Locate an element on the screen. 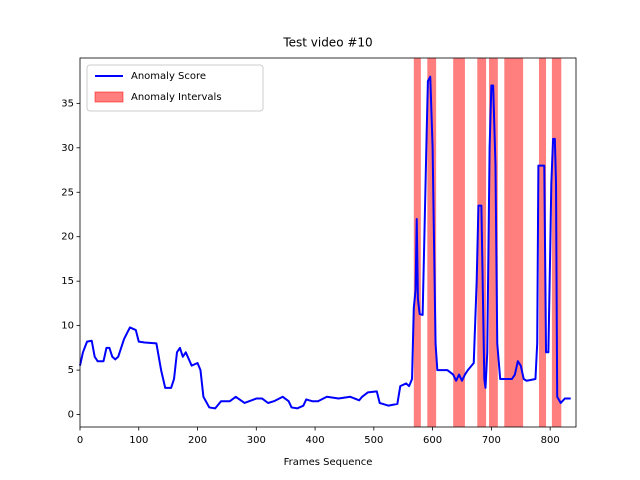 This screenshot has width=640, height=480. y-tick-label: 20 is located at coordinates (67, 237).